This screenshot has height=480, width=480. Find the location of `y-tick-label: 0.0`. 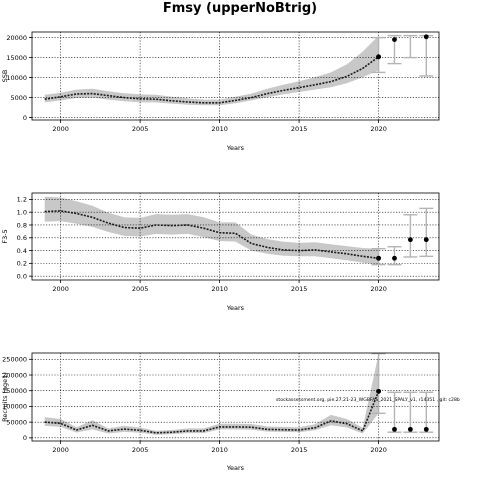

y-tick-label: 0.0 is located at coordinates (22, 276).